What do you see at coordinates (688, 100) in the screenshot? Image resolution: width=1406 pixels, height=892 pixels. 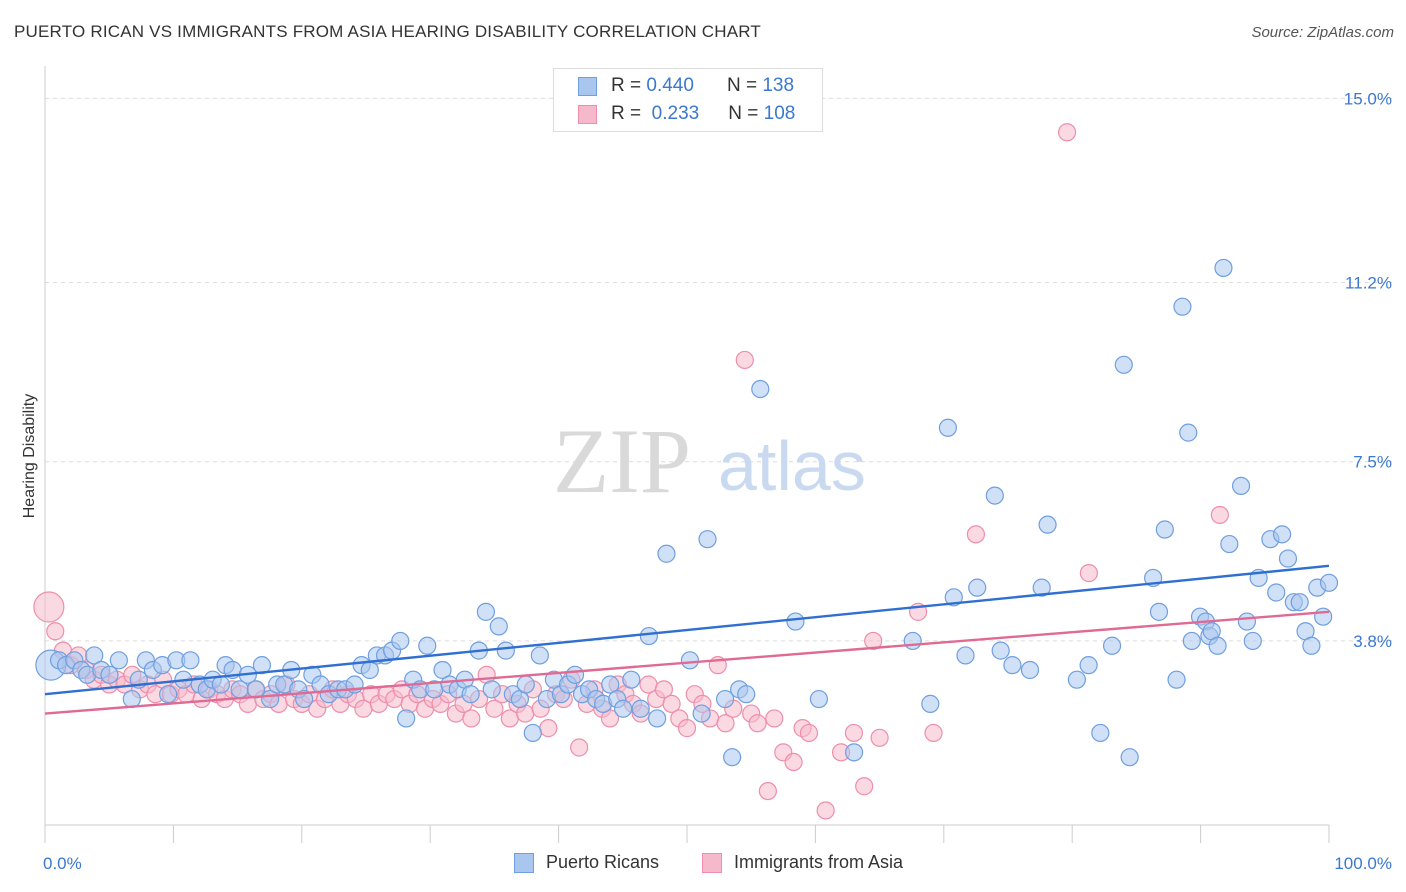 I see `legend-box: R = 0.440 N = 138 R = 0.233 N = 108` at bounding box center [688, 100].